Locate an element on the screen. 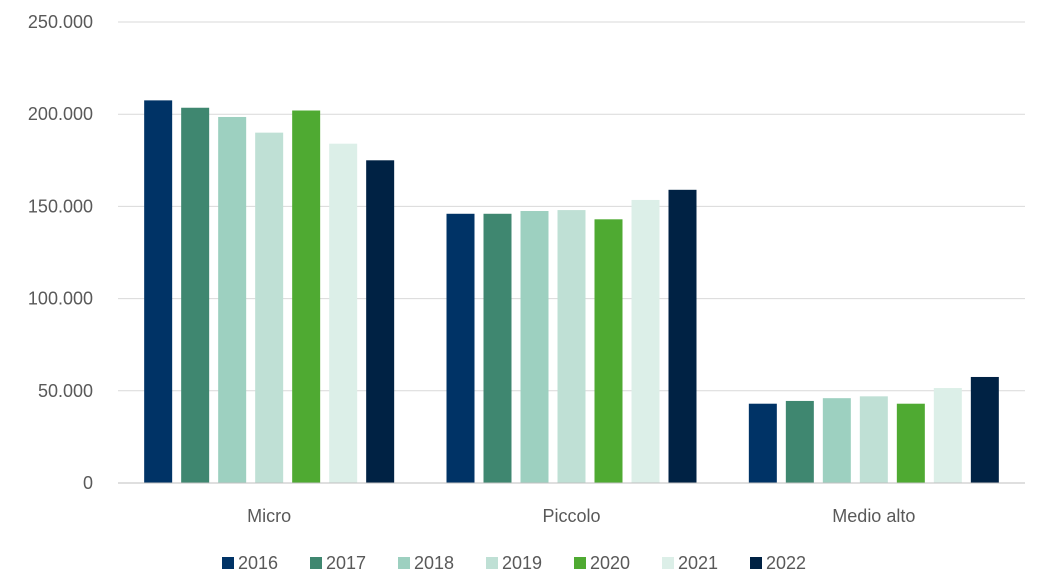  y-tick-label: 100.000 is located at coordinates (60, 299).